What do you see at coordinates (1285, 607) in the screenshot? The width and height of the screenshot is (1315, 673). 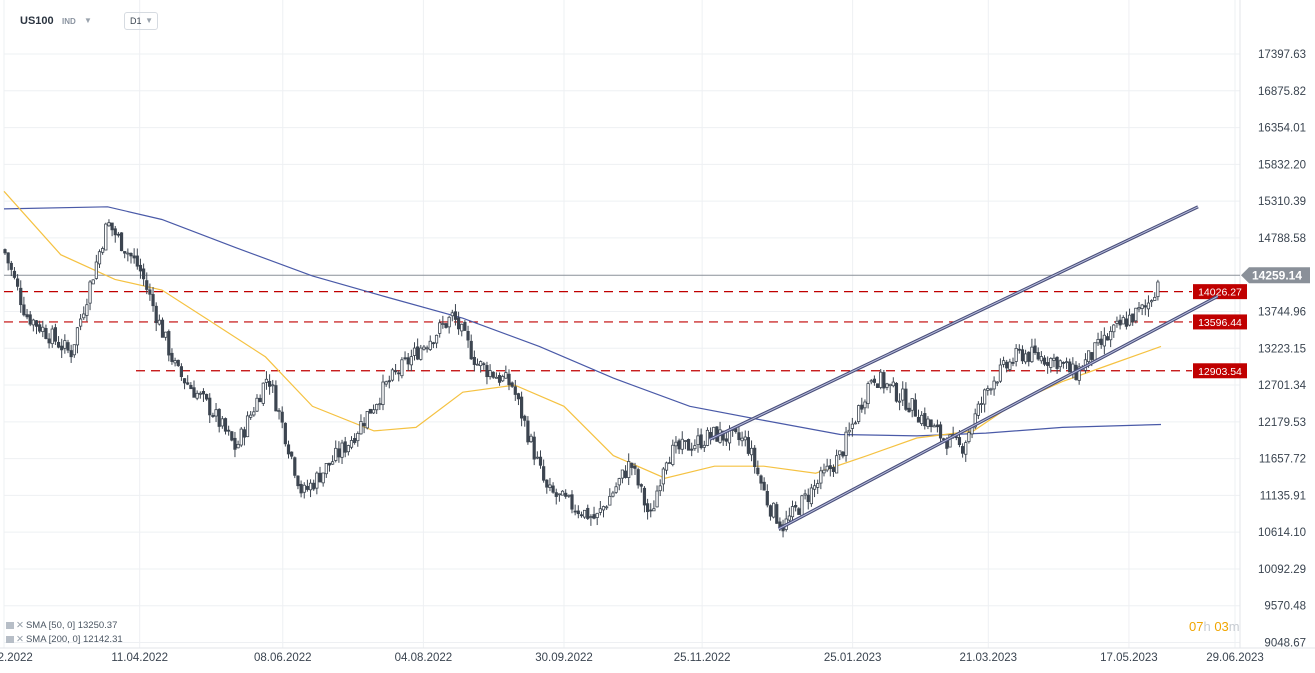 I see `y-tick-label: 9570.48` at bounding box center [1285, 607].